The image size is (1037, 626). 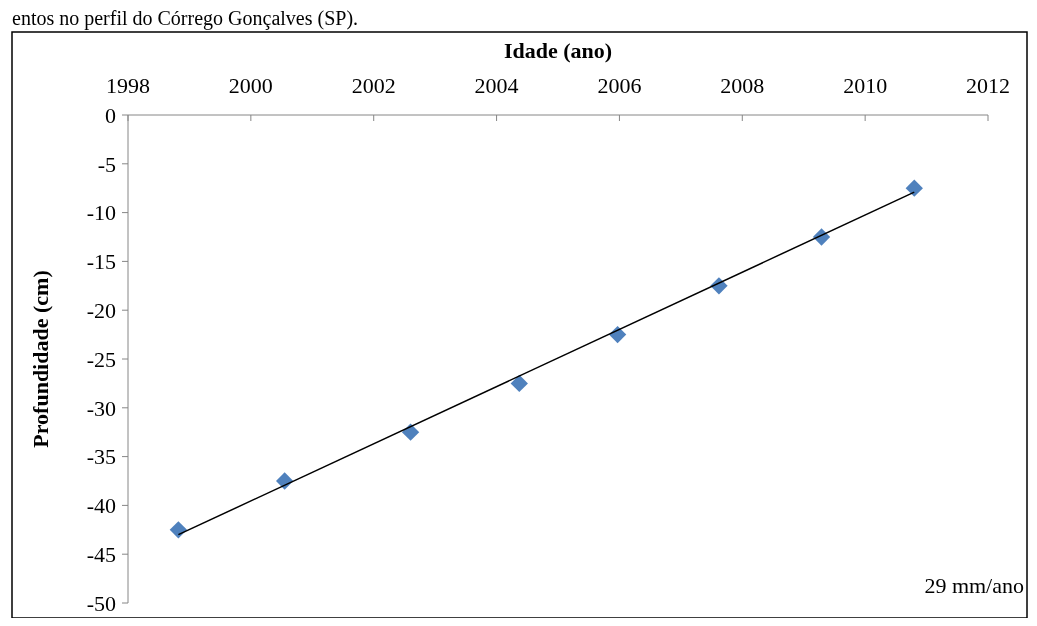 What do you see at coordinates (865, 85) in the screenshot?
I see `x-tick-label: 2010` at bounding box center [865, 85].